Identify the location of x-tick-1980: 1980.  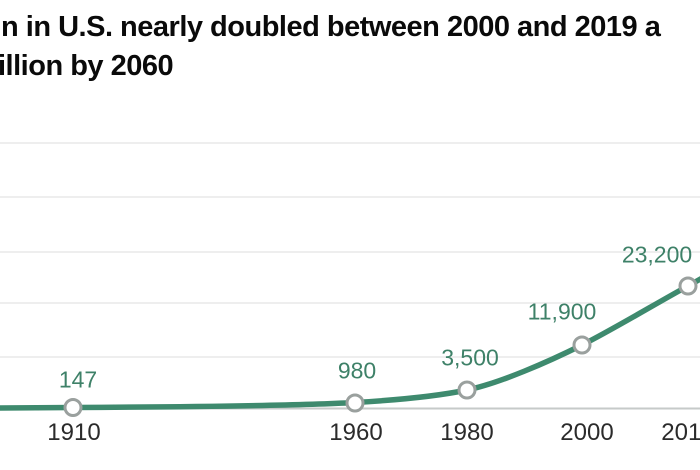
(467, 432).